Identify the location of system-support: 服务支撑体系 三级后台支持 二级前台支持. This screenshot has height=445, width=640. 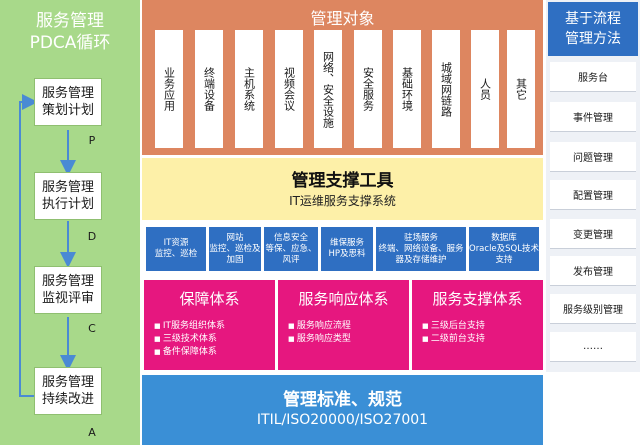
(477, 325).